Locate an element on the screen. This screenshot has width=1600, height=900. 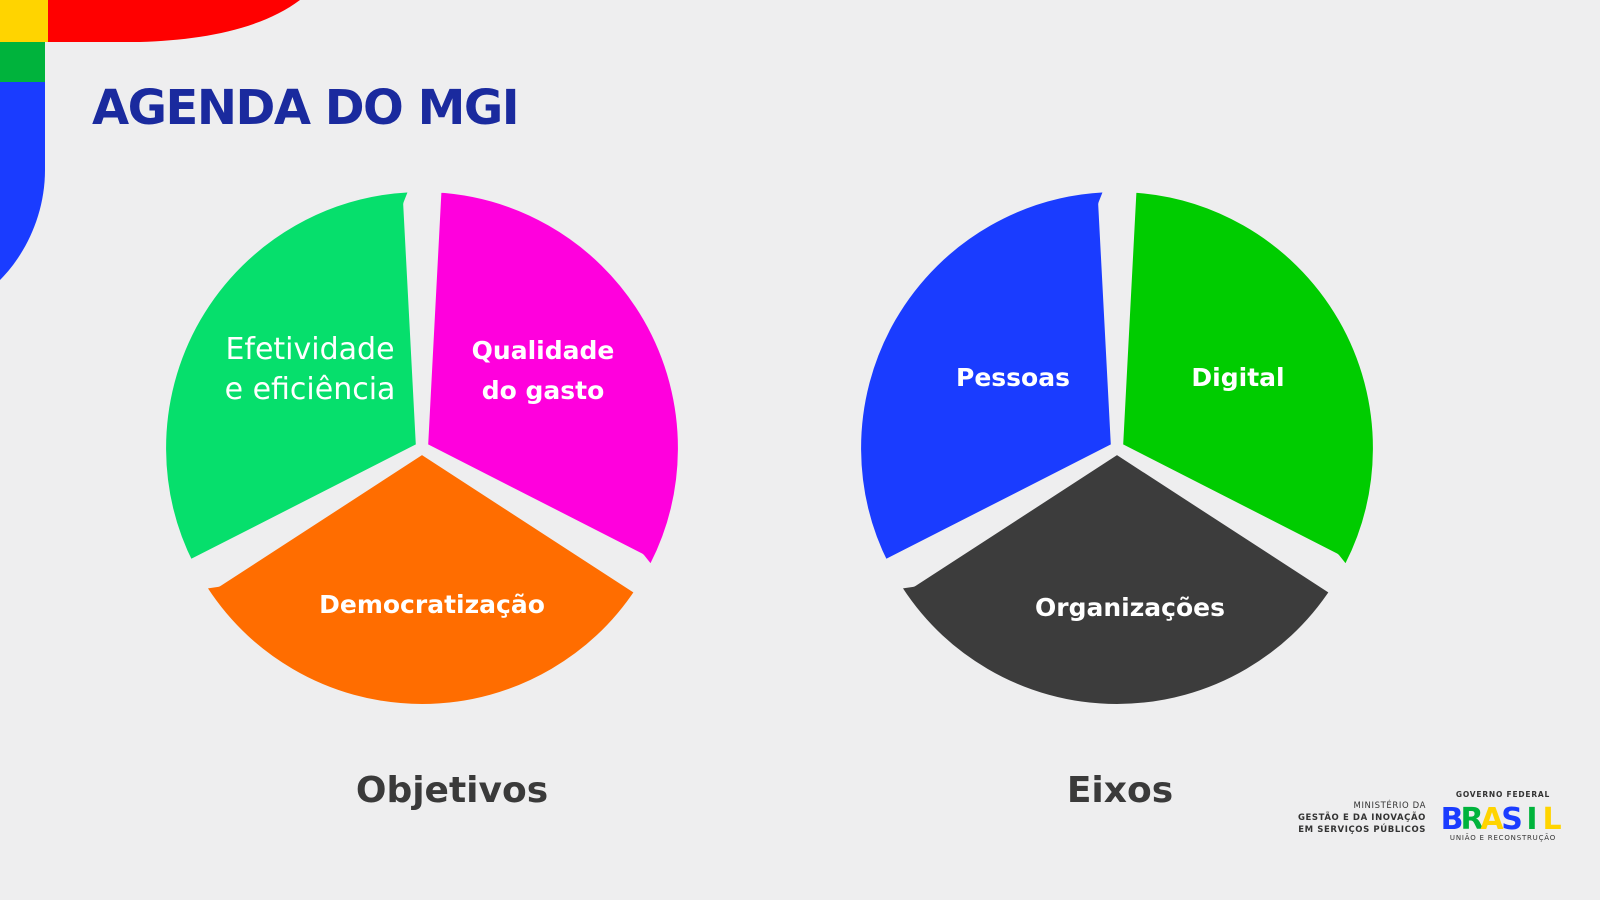
segment-label-organizacoes: Organizações is located at coordinates (1130, 607).